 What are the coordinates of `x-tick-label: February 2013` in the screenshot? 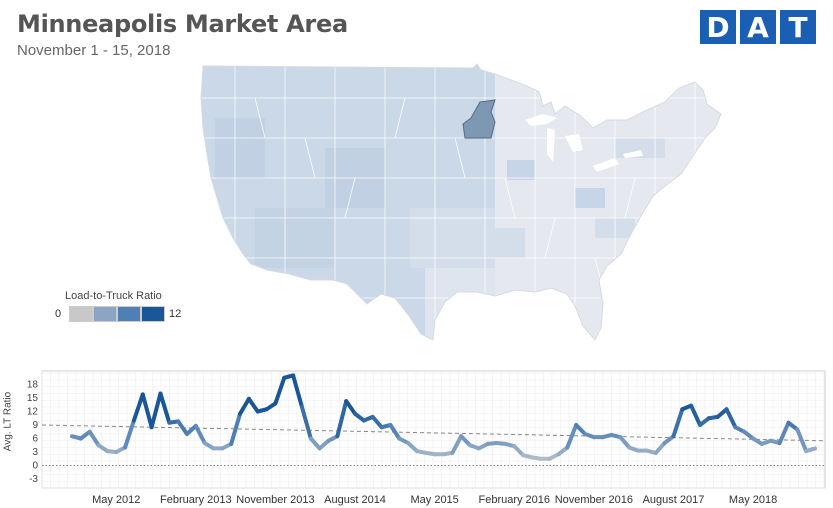 It's located at (196, 500).